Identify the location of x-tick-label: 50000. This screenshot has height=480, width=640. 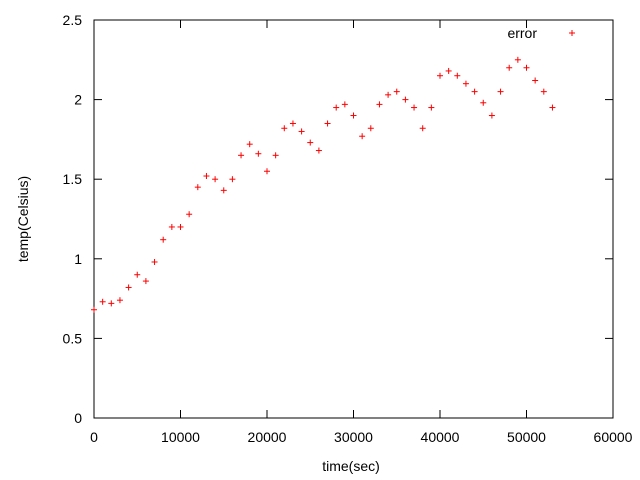
(526, 437).